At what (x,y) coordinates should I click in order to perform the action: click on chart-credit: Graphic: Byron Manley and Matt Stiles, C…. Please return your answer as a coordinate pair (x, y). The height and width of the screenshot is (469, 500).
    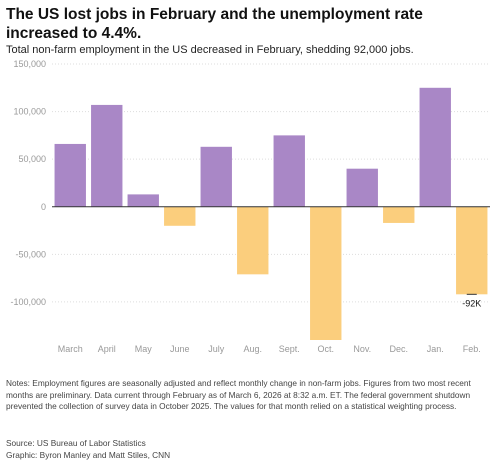
    Looking at the image, I should click on (88, 455).